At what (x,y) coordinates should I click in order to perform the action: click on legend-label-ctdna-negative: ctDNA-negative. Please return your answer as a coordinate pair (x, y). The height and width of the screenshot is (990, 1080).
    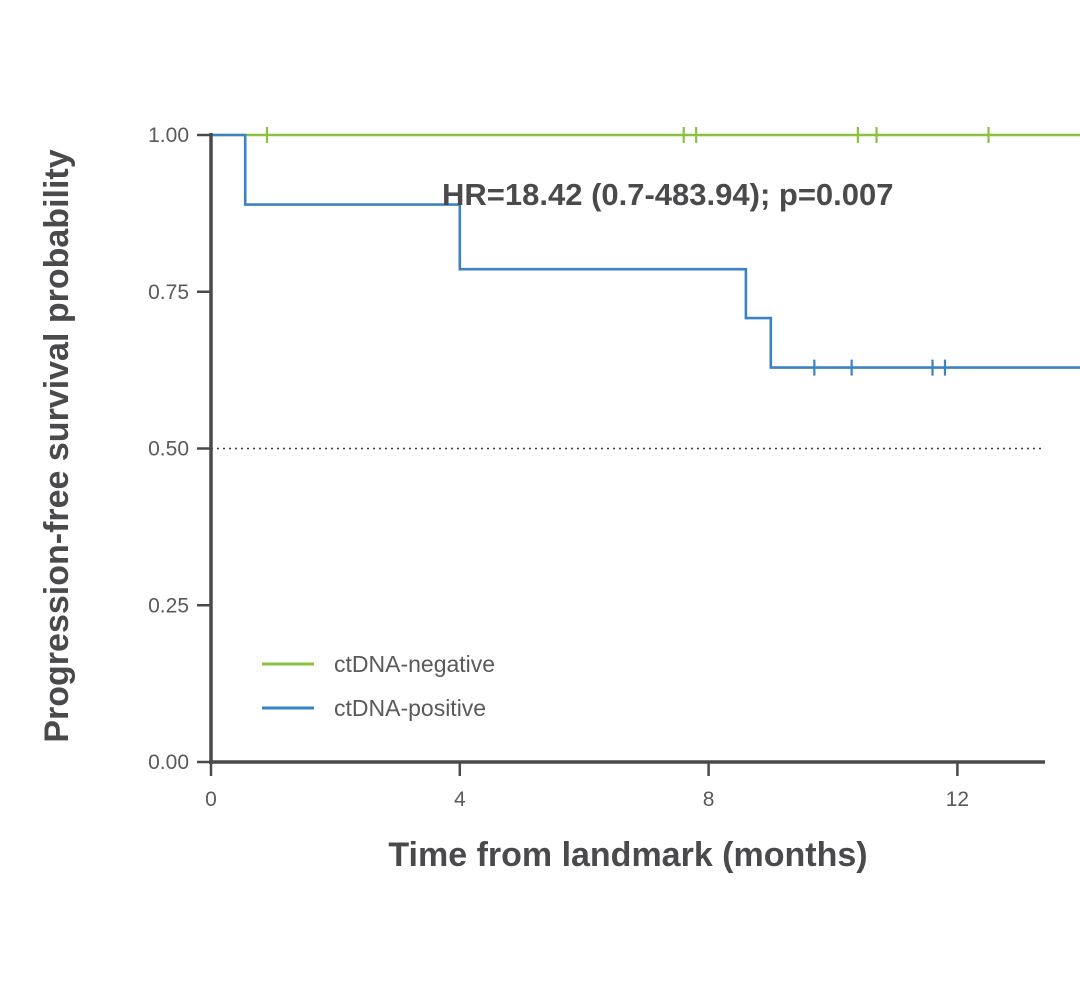
    Looking at the image, I should click on (414, 664).